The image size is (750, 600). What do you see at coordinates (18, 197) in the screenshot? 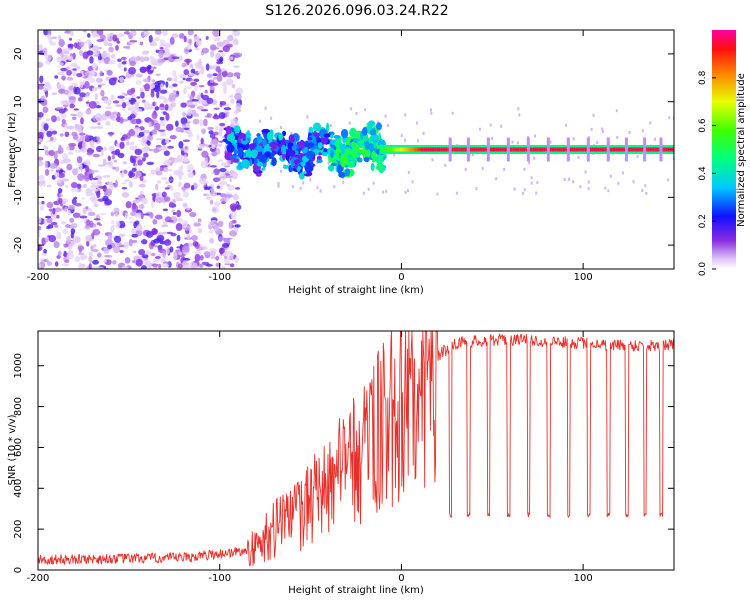
I see `spectrogram-y-tick-label: -10` at bounding box center [18, 197].